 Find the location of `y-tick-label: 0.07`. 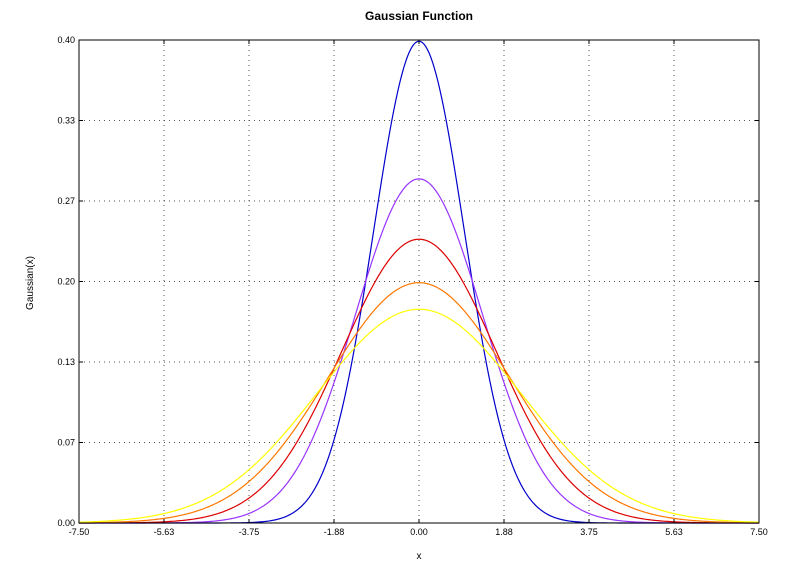

y-tick-label: 0.07 is located at coordinates (66, 443).